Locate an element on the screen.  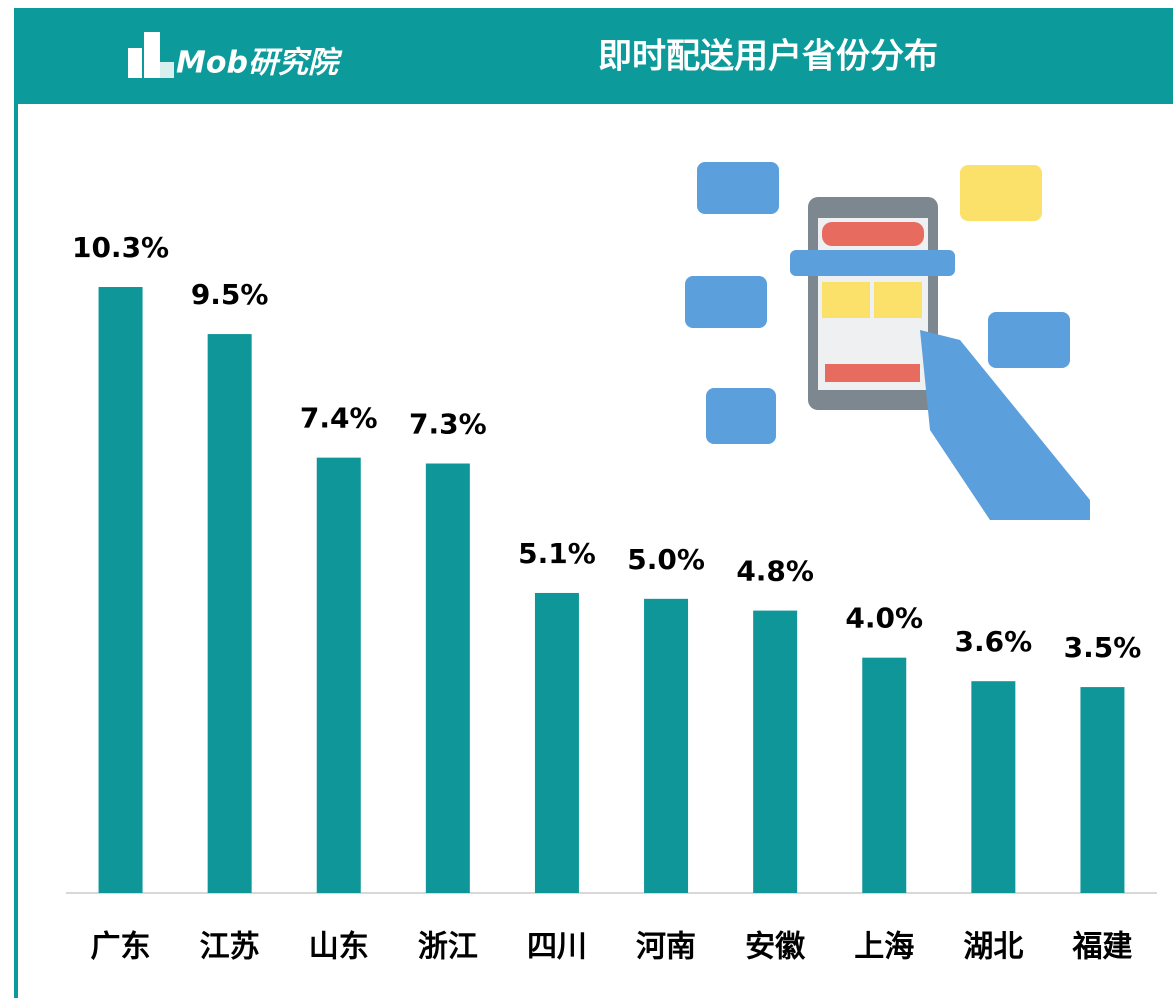
x-tick-label: 广东 is located at coordinates (121, 947).